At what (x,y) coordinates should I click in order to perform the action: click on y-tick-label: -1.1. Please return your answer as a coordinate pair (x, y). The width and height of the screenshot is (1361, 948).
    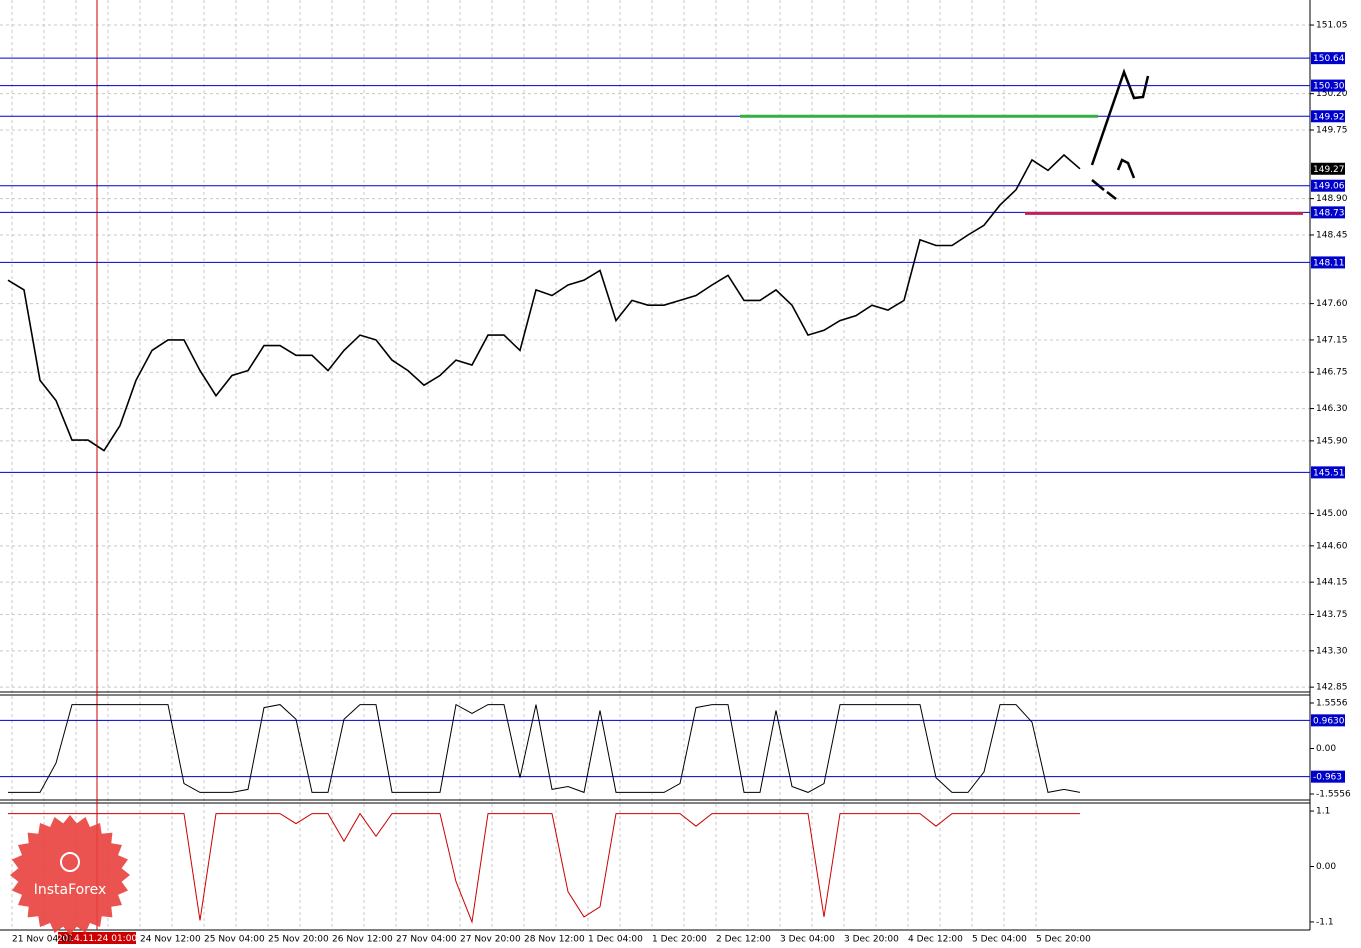
    Looking at the image, I should click on (1325, 922).